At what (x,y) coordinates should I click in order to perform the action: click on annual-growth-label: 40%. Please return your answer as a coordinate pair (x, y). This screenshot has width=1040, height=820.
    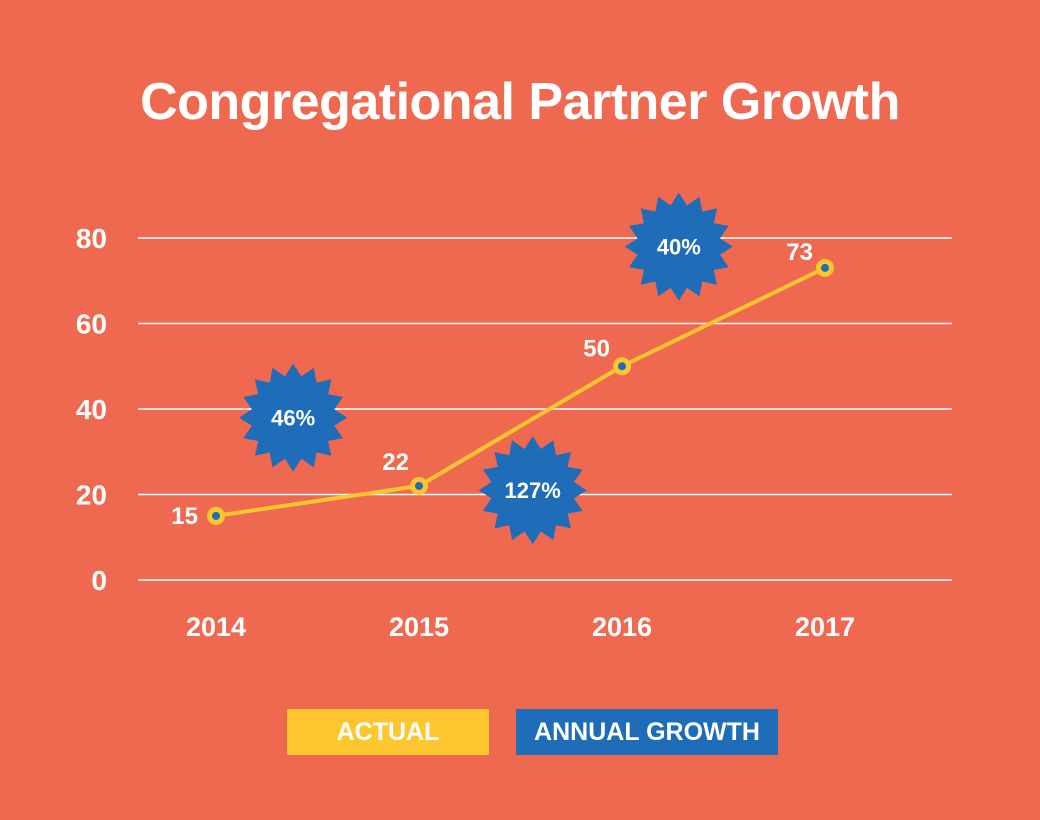
    Looking at the image, I should click on (679, 247).